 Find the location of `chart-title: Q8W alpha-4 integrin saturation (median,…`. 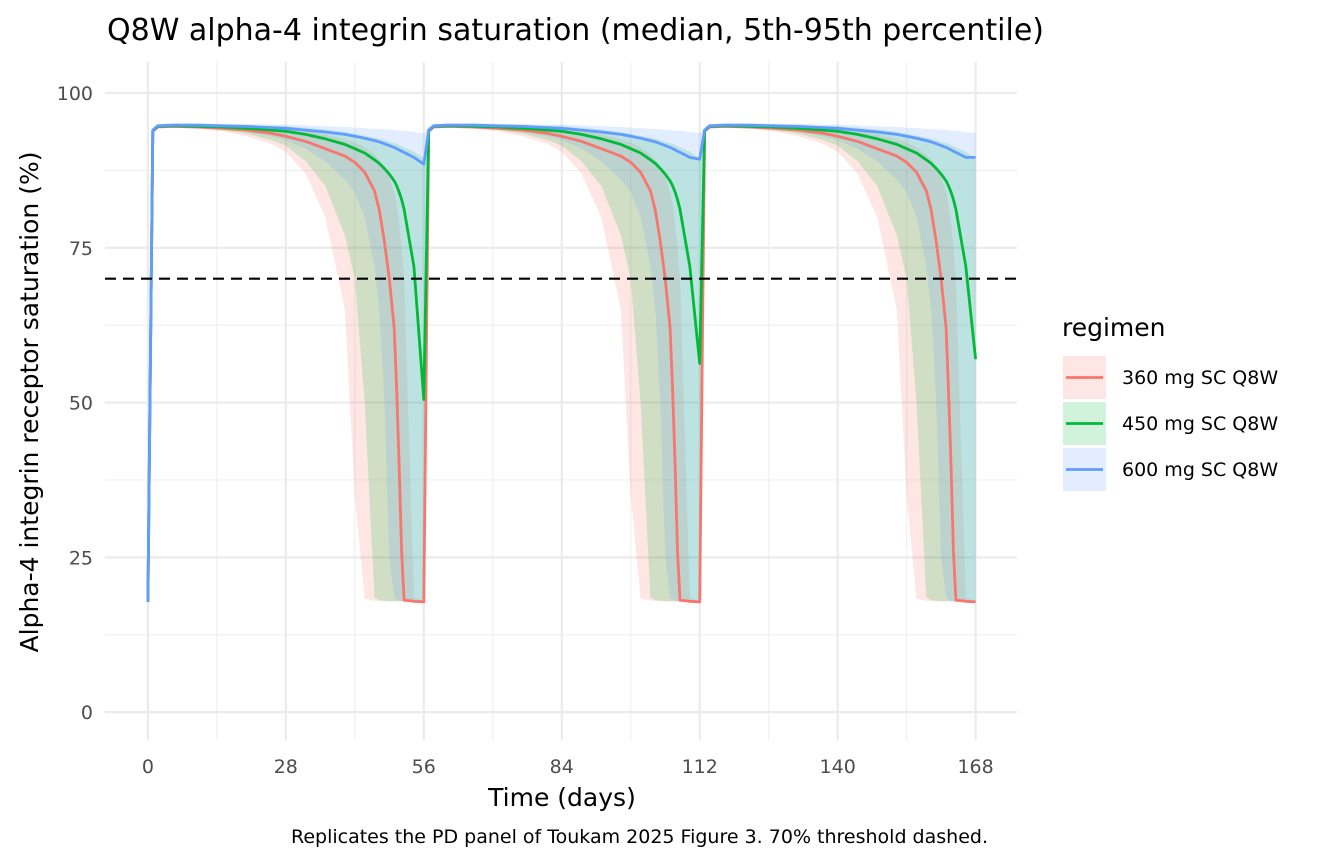

chart-title: Q8W alpha-4 integrin saturation (median,… is located at coordinates (575, 30).